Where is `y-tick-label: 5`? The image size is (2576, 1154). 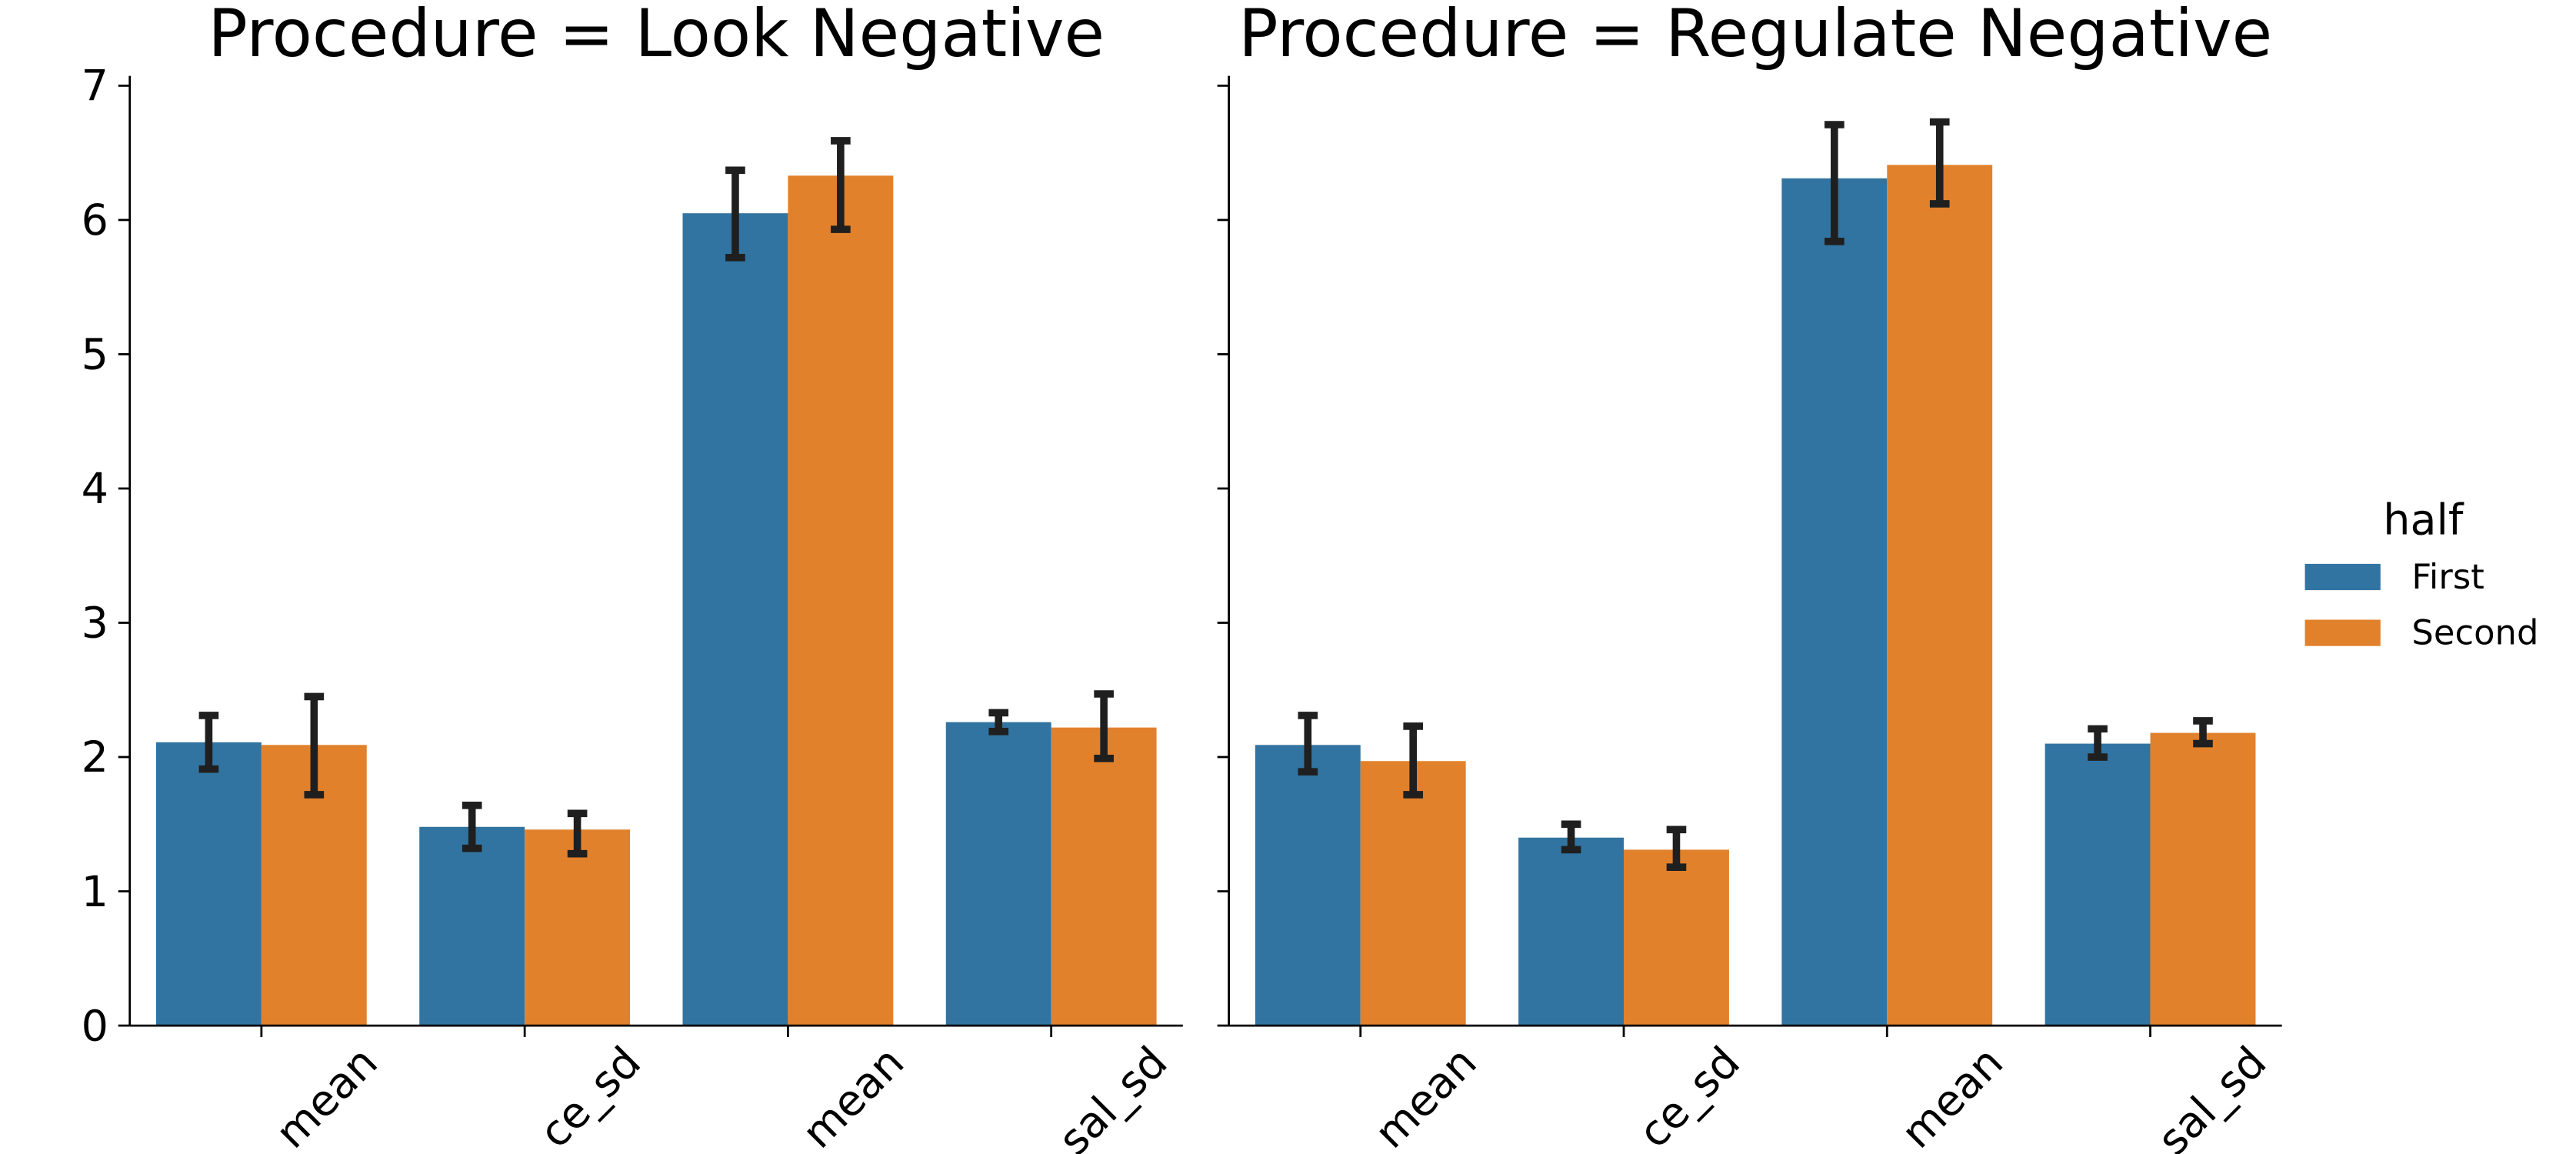
y-tick-label: 5 is located at coordinates (95, 355).